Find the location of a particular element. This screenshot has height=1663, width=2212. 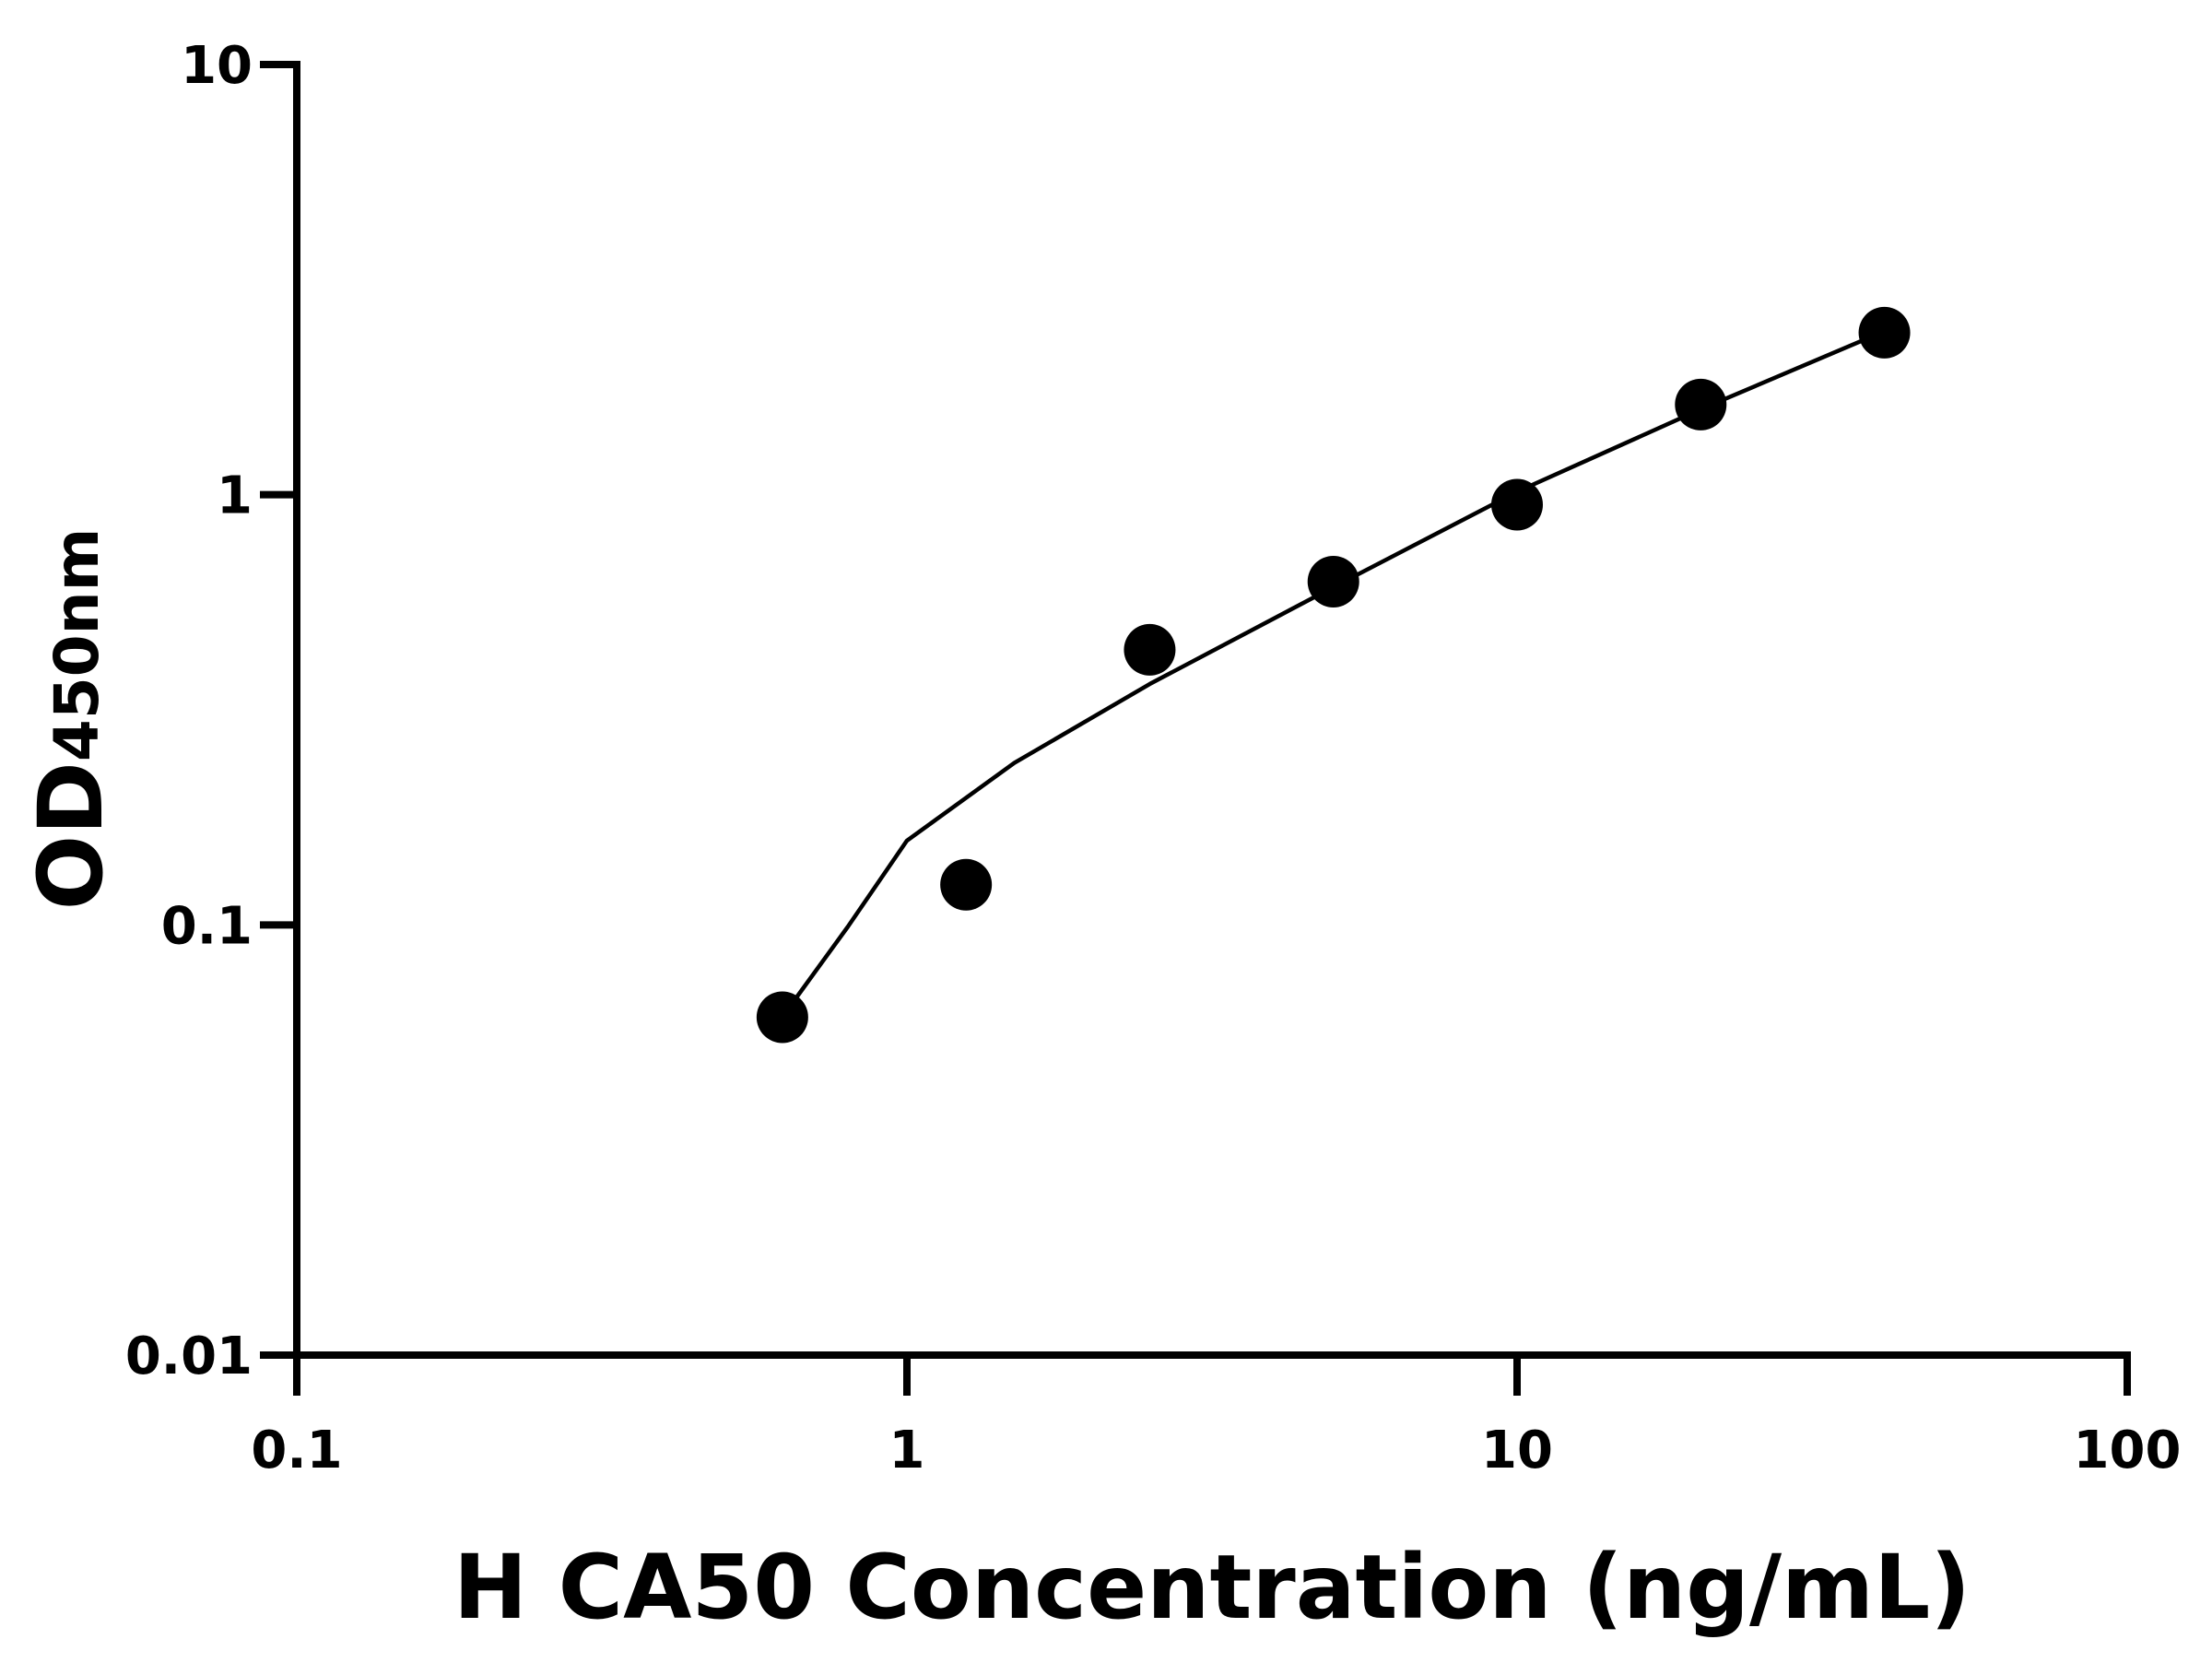

y-tick-label: 10 is located at coordinates (217, 66).